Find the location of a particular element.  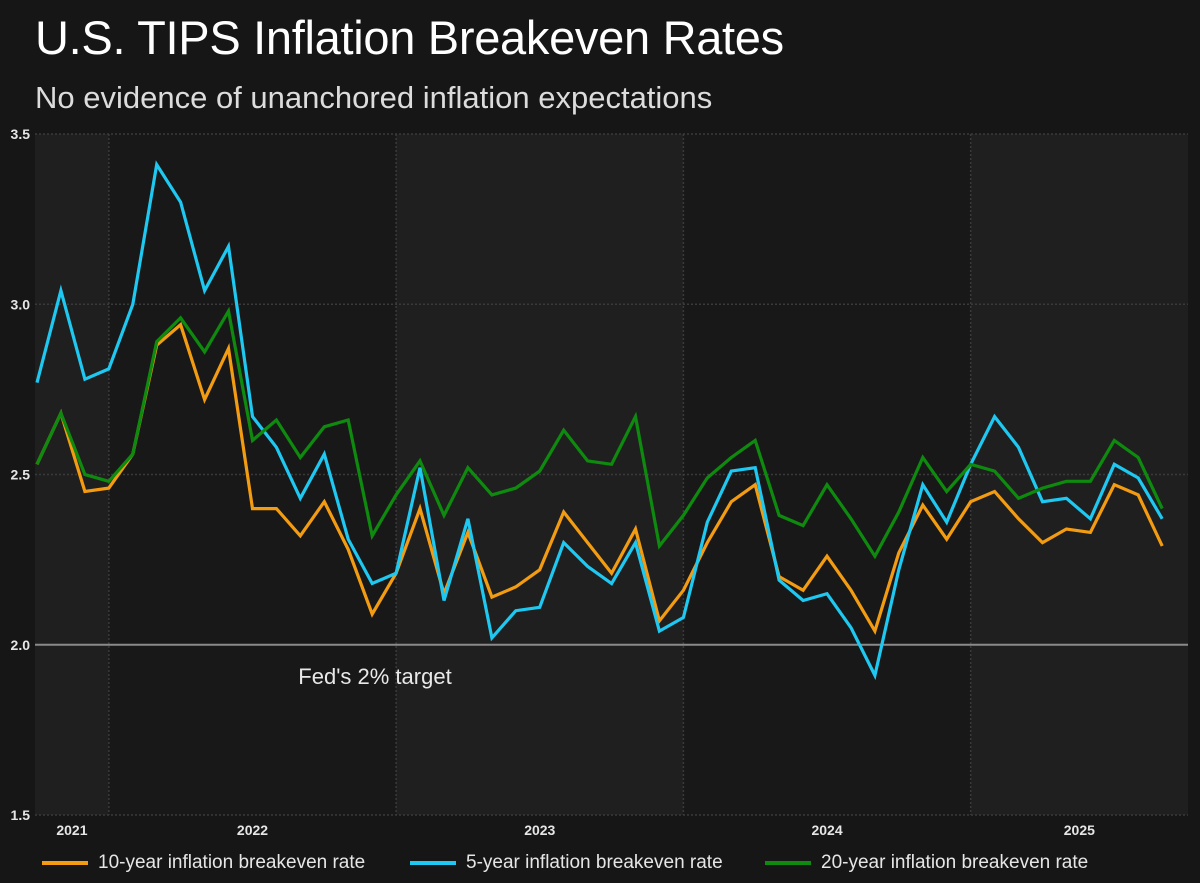

legend-label-20-year: 20-year inflation breakeven rate is located at coordinates (955, 862).